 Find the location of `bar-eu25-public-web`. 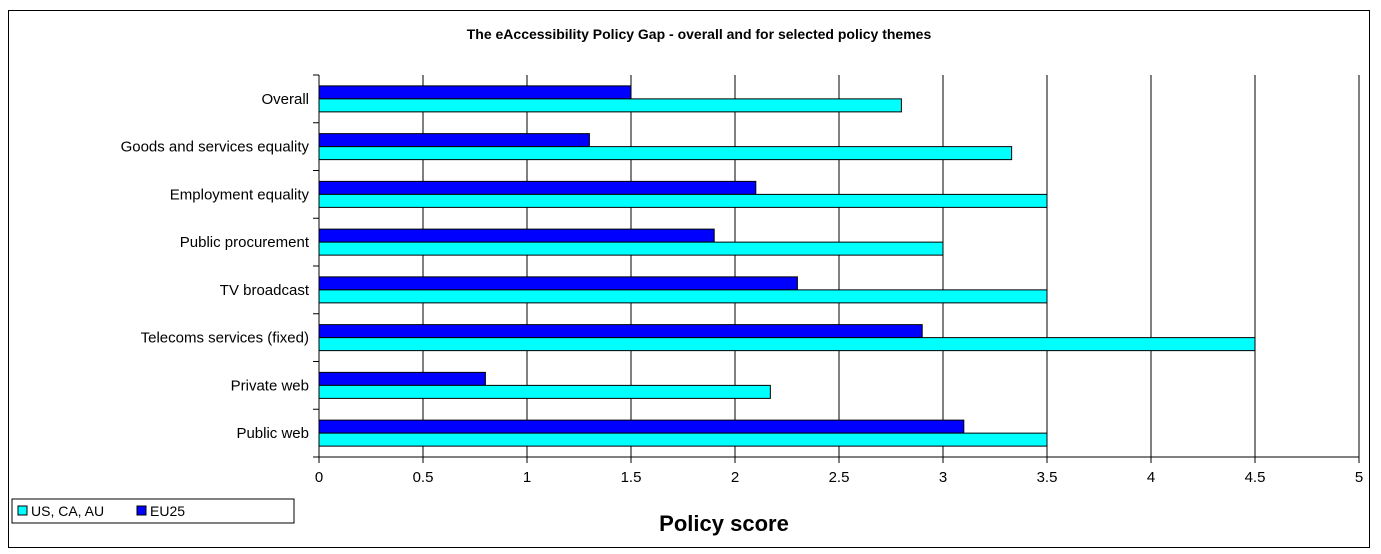

bar-eu25-public-web is located at coordinates (641, 426).